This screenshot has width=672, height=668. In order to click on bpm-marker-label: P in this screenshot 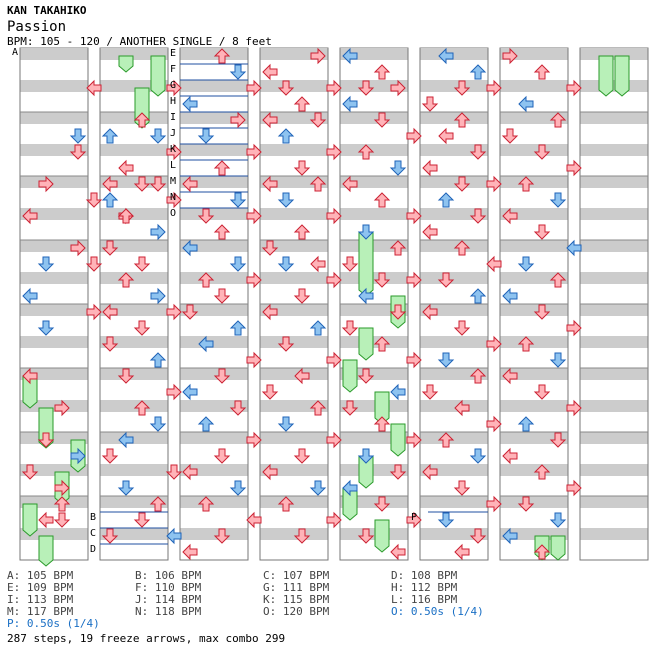, I will do `click(414, 517)`.